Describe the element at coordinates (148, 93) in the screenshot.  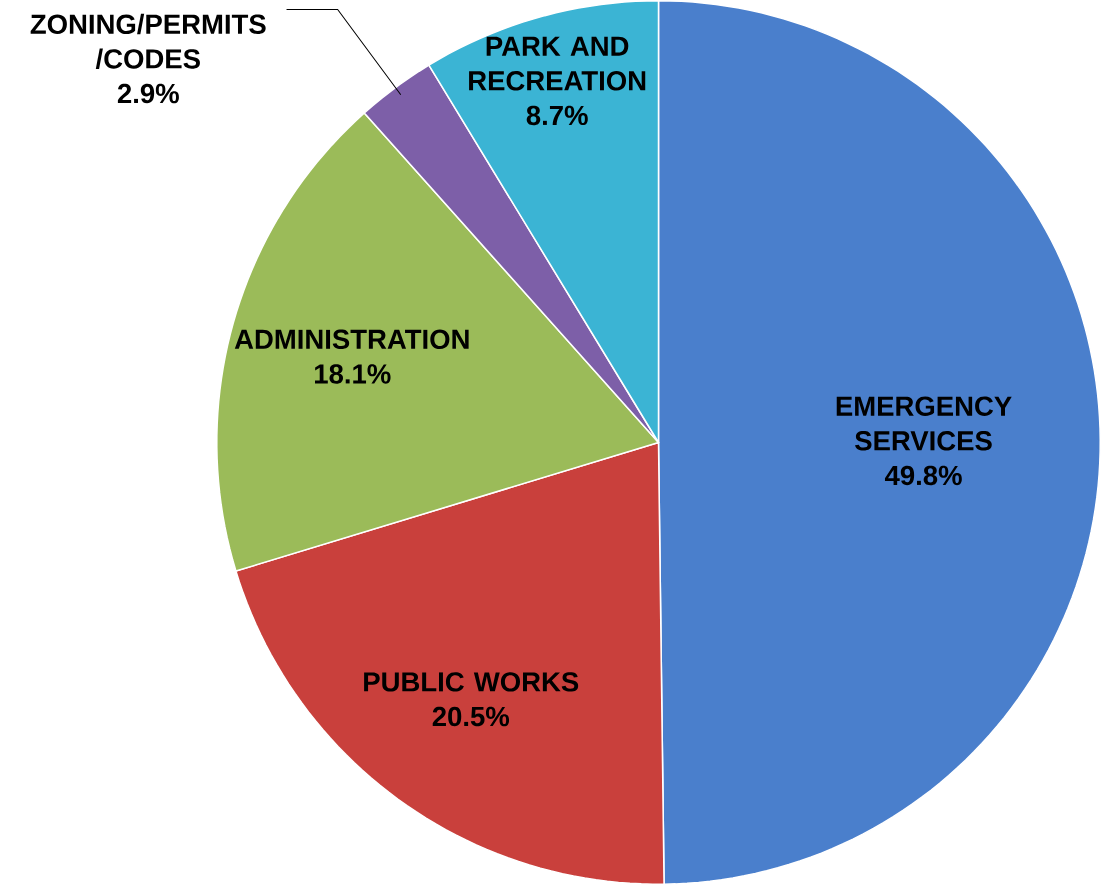
I see `data-label: 2.9%` at that location.